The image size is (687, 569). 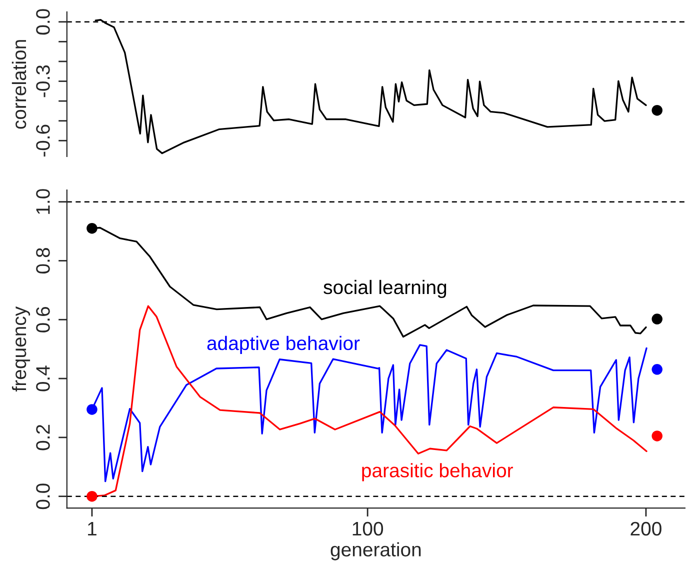 What do you see at coordinates (43, 140) in the screenshot?
I see `y-tick-label: -0.6` at bounding box center [43, 140].